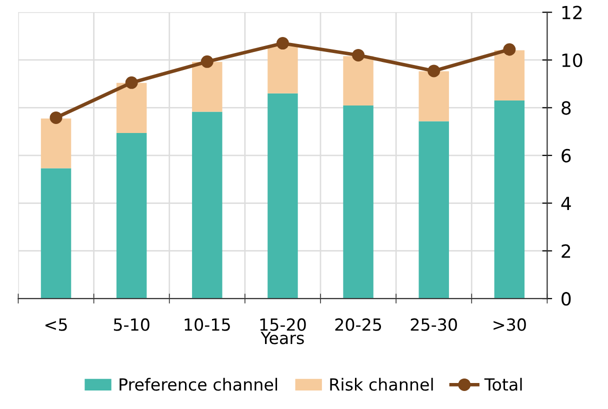 This screenshot has height=409, width=608. I want to click on y-tick-label: 4, so click(566, 203).